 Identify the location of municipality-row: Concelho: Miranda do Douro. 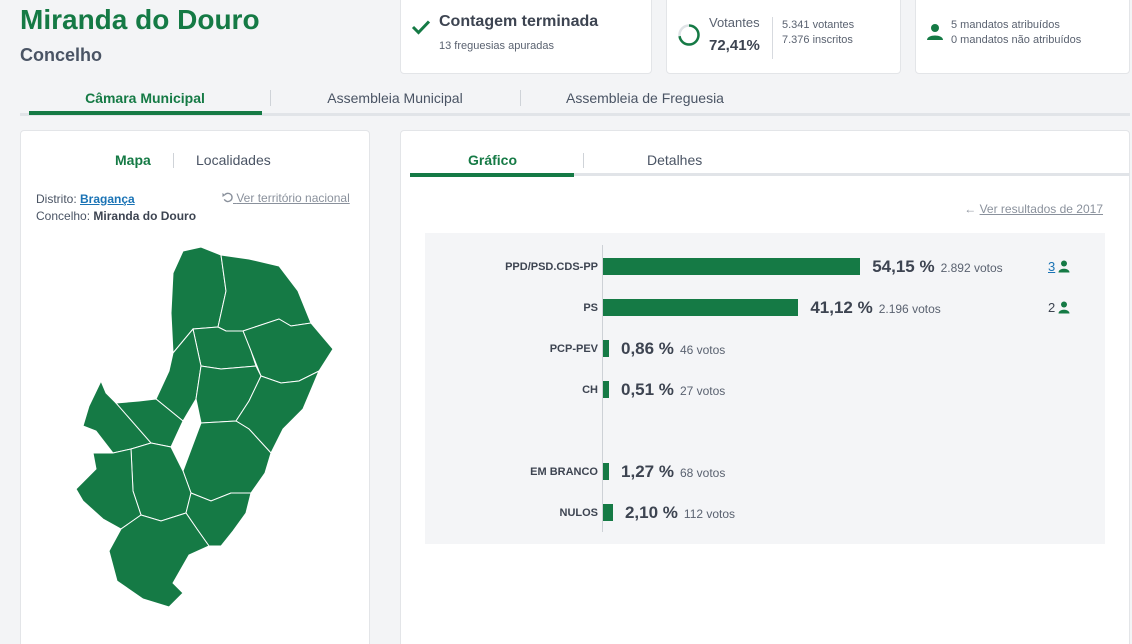
(116, 216).